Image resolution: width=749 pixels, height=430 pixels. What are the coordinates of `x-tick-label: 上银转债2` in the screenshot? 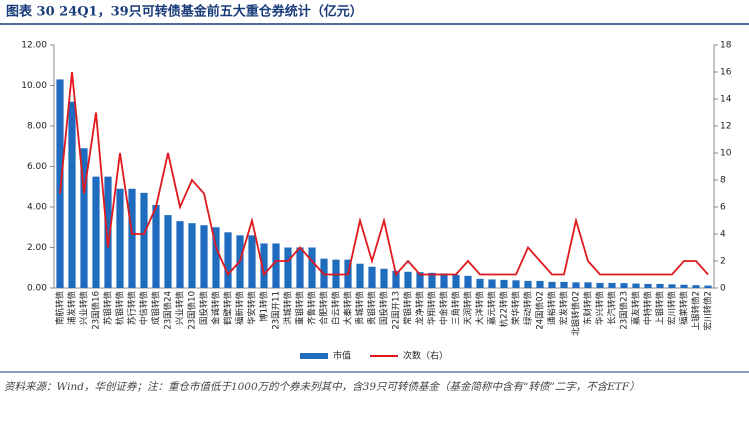 It's located at (696, 310).